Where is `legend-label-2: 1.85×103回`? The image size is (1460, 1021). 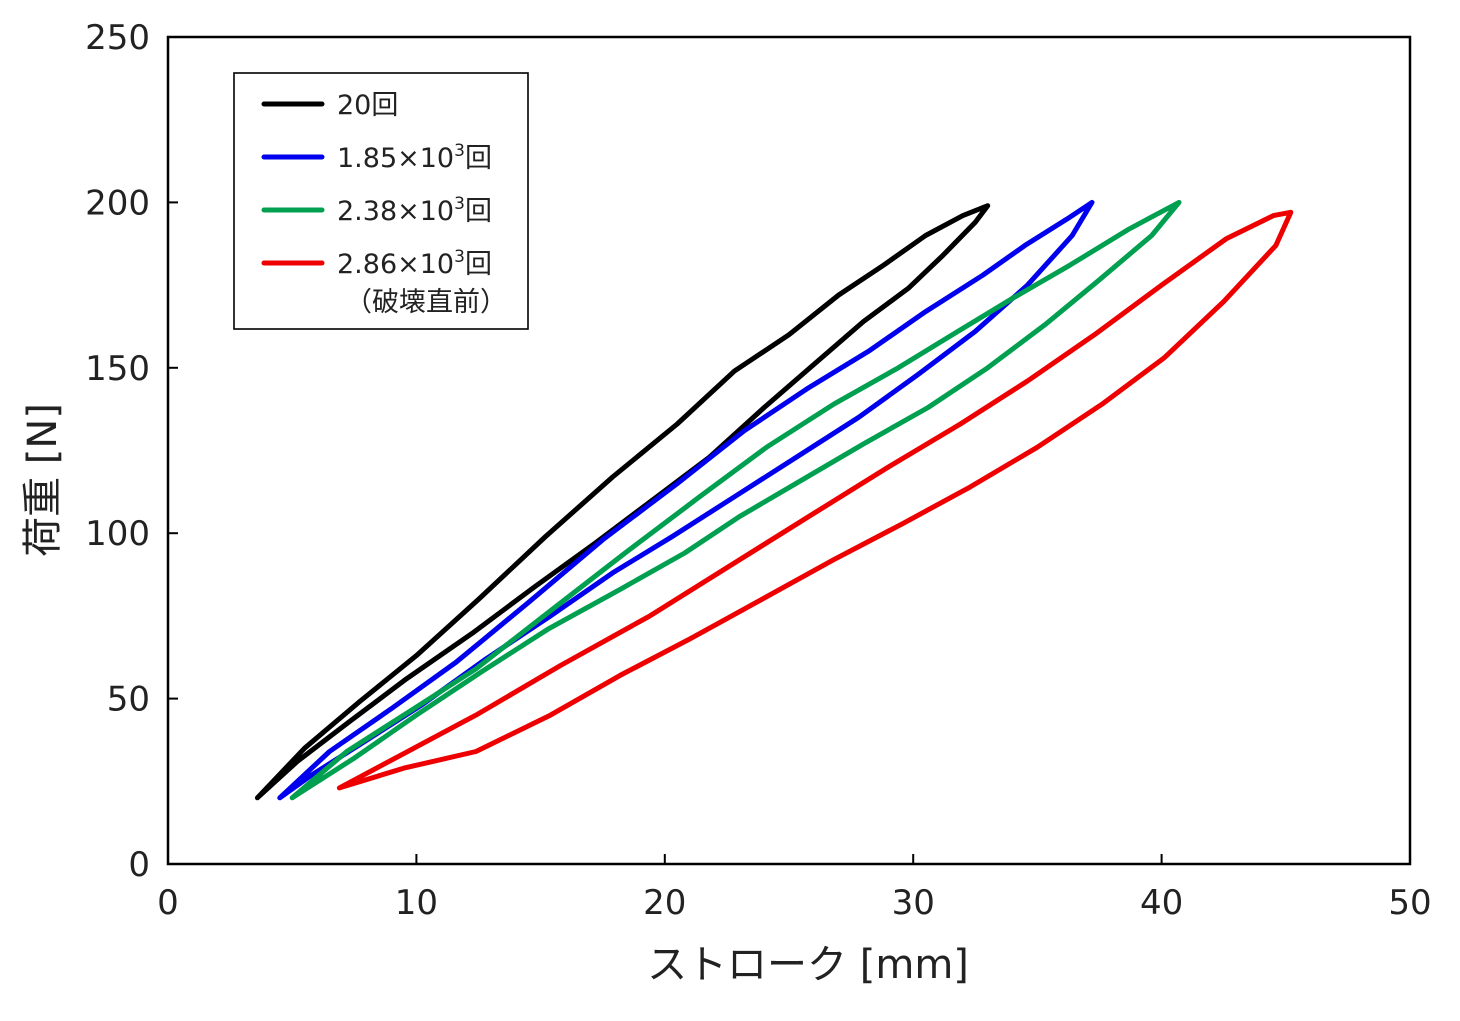 legend-label-2: 1.85×103回 is located at coordinates (414, 157).